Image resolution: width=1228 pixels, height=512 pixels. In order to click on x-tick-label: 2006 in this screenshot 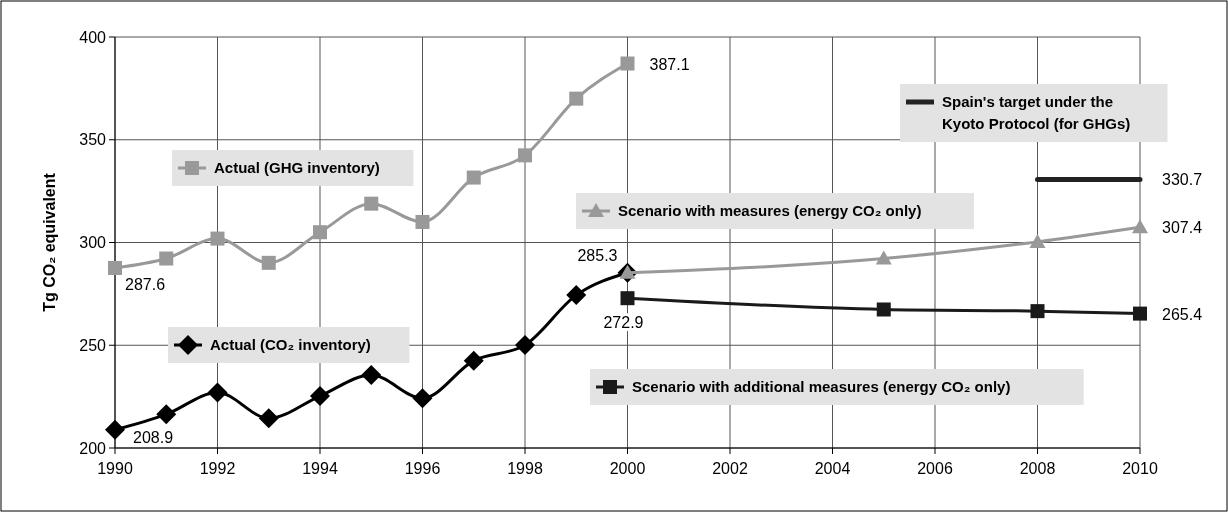, I will do `click(935, 468)`.